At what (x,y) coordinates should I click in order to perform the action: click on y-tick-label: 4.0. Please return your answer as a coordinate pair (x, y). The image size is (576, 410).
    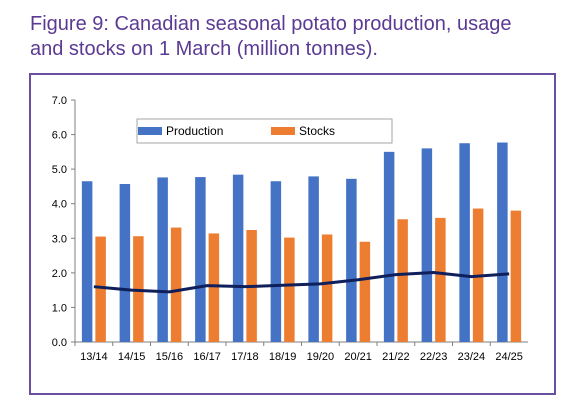
    Looking at the image, I should click on (59, 205).